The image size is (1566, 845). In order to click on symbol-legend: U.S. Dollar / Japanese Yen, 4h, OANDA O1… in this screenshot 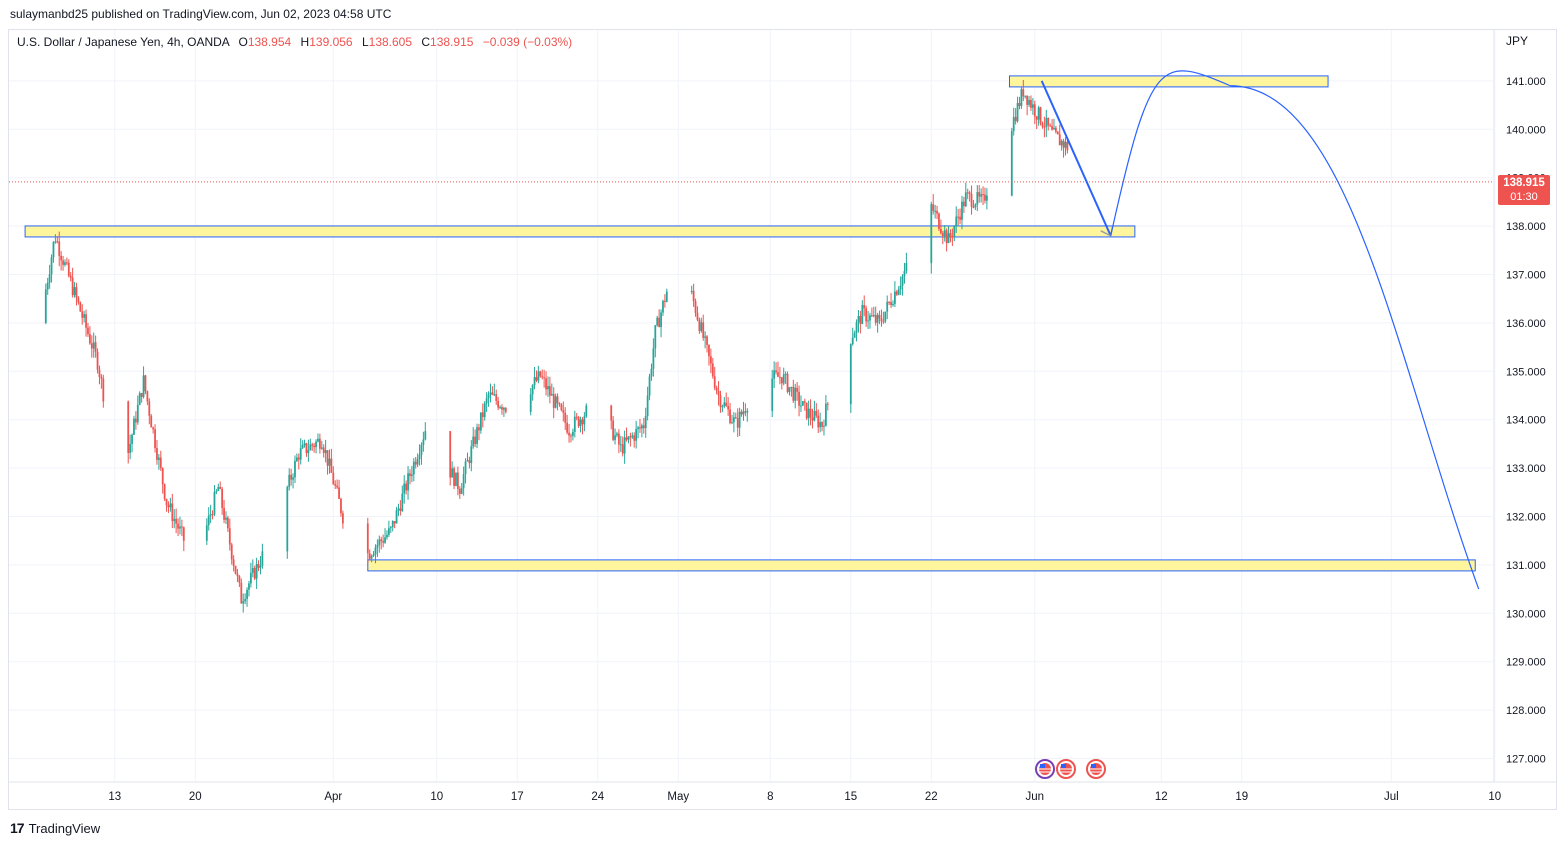, I will do `click(294, 42)`.